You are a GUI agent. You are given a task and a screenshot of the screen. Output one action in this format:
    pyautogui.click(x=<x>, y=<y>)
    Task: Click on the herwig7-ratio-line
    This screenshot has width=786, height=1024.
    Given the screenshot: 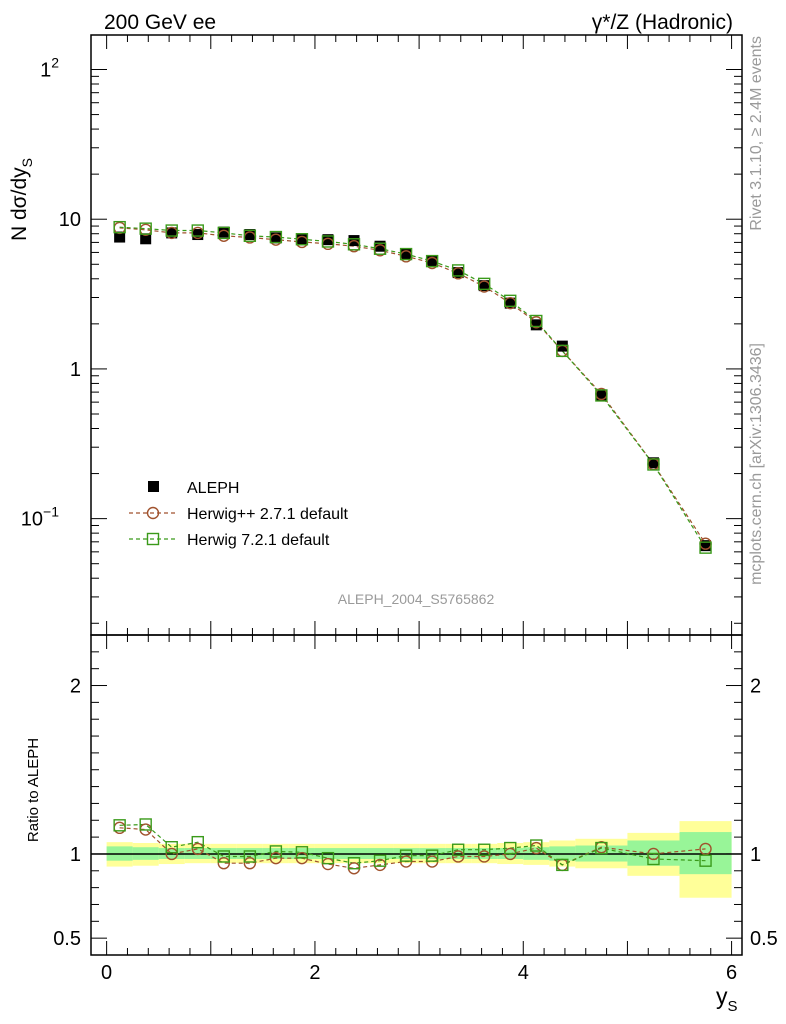 What is the action you would take?
    pyautogui.click(x=412, y=844)
    